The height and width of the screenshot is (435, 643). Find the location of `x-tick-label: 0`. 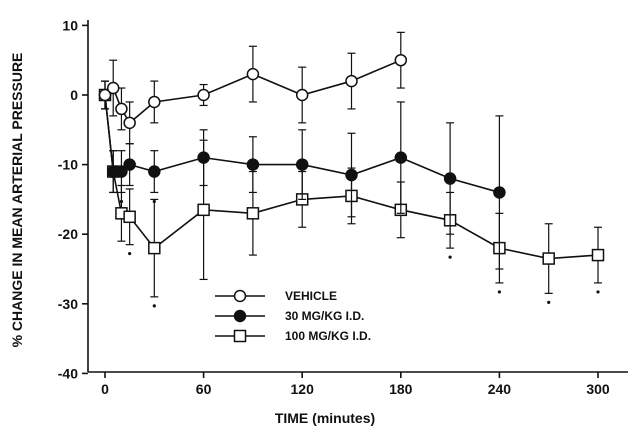

x-tick-label: 0 is located at coordinates (105, 389).